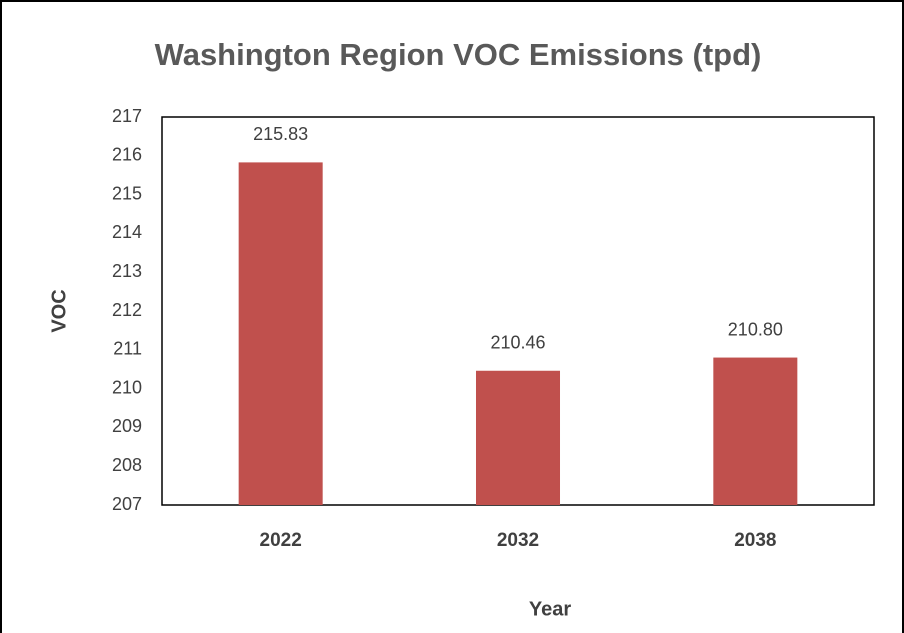 Image resolution: width=904 pixels, height=633 pixels. I want to click on chart-title: Washington Region VOC Emissions (tpd), so click(458, 54).